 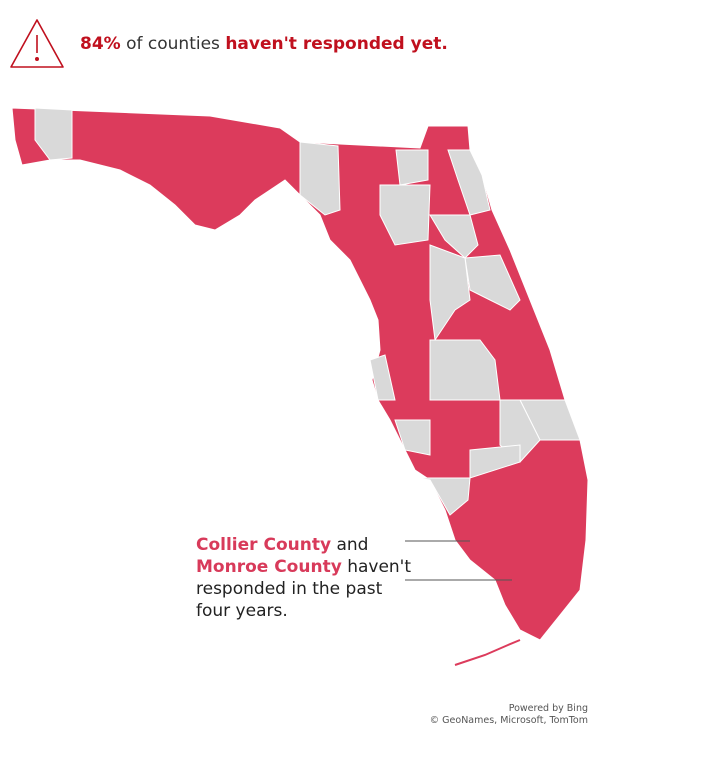 What do you see at coordinates (352, 545) in the screenshot?
I see `conjunction: and` at bounding box center [352, 545].